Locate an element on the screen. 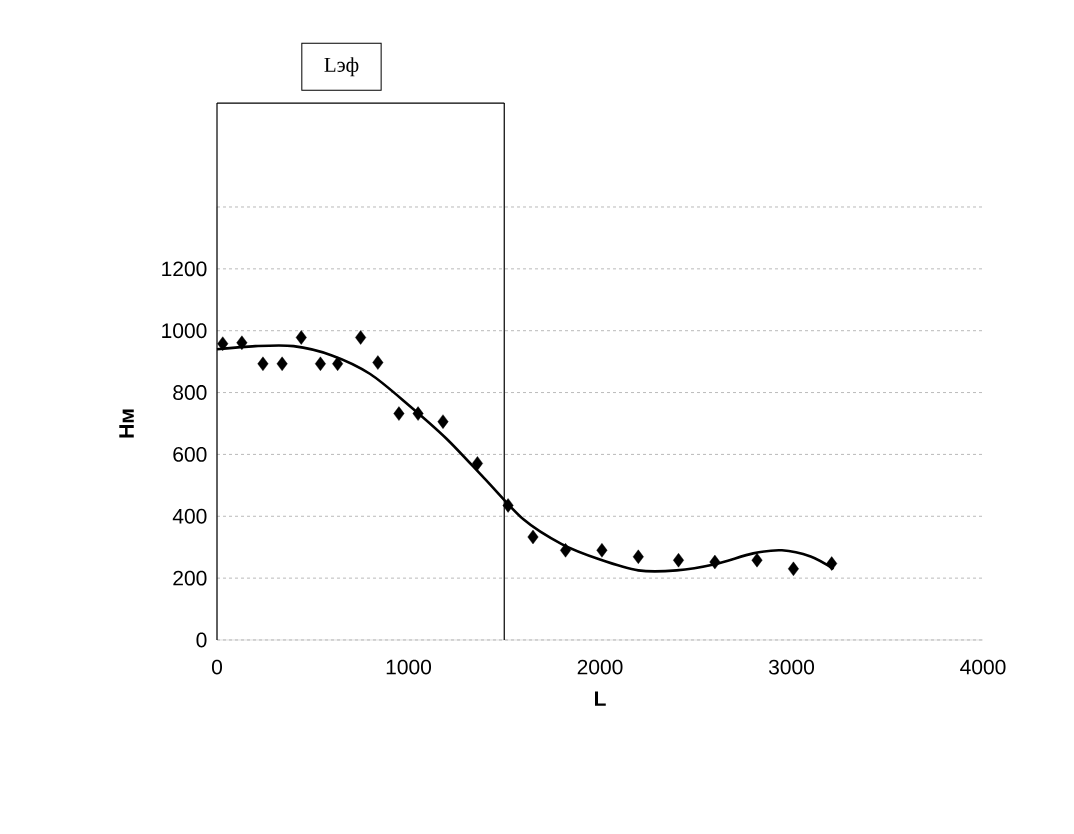 The image size is (1074, 834). y-tick-label: 400 is located at coordinates (189, 516).